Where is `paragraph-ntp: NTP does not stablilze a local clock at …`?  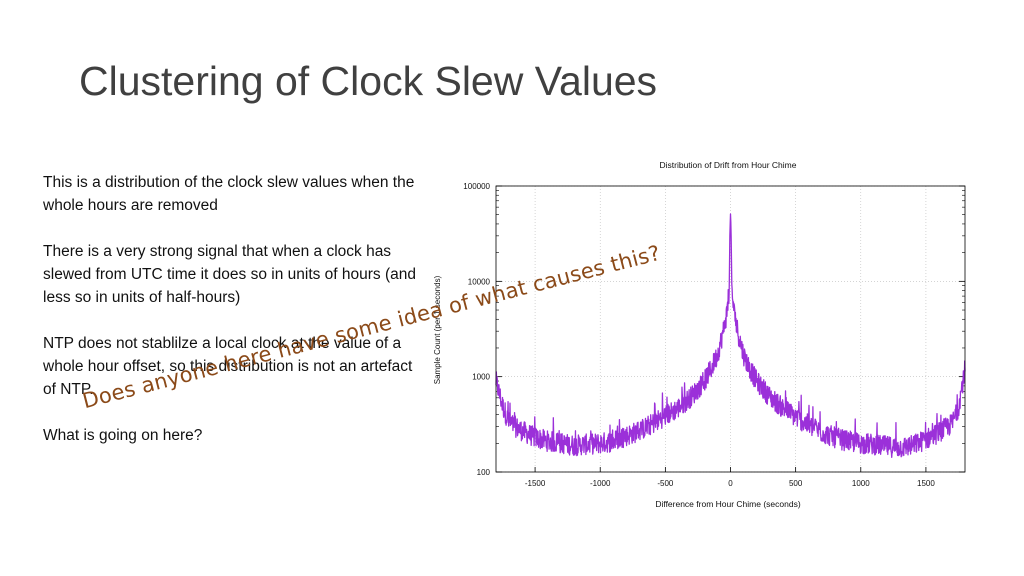
paragraph-ntp: NTP does not stablilze a local clock at … is located at coordinates (228, 366).